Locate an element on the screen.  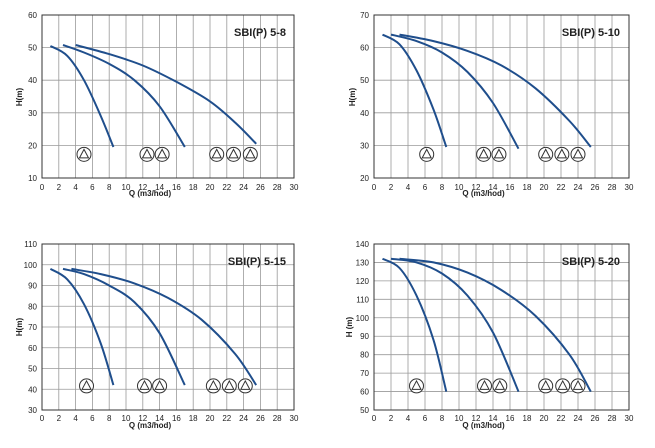
x-tick-label: 6 is located at coordinates (92, 418).